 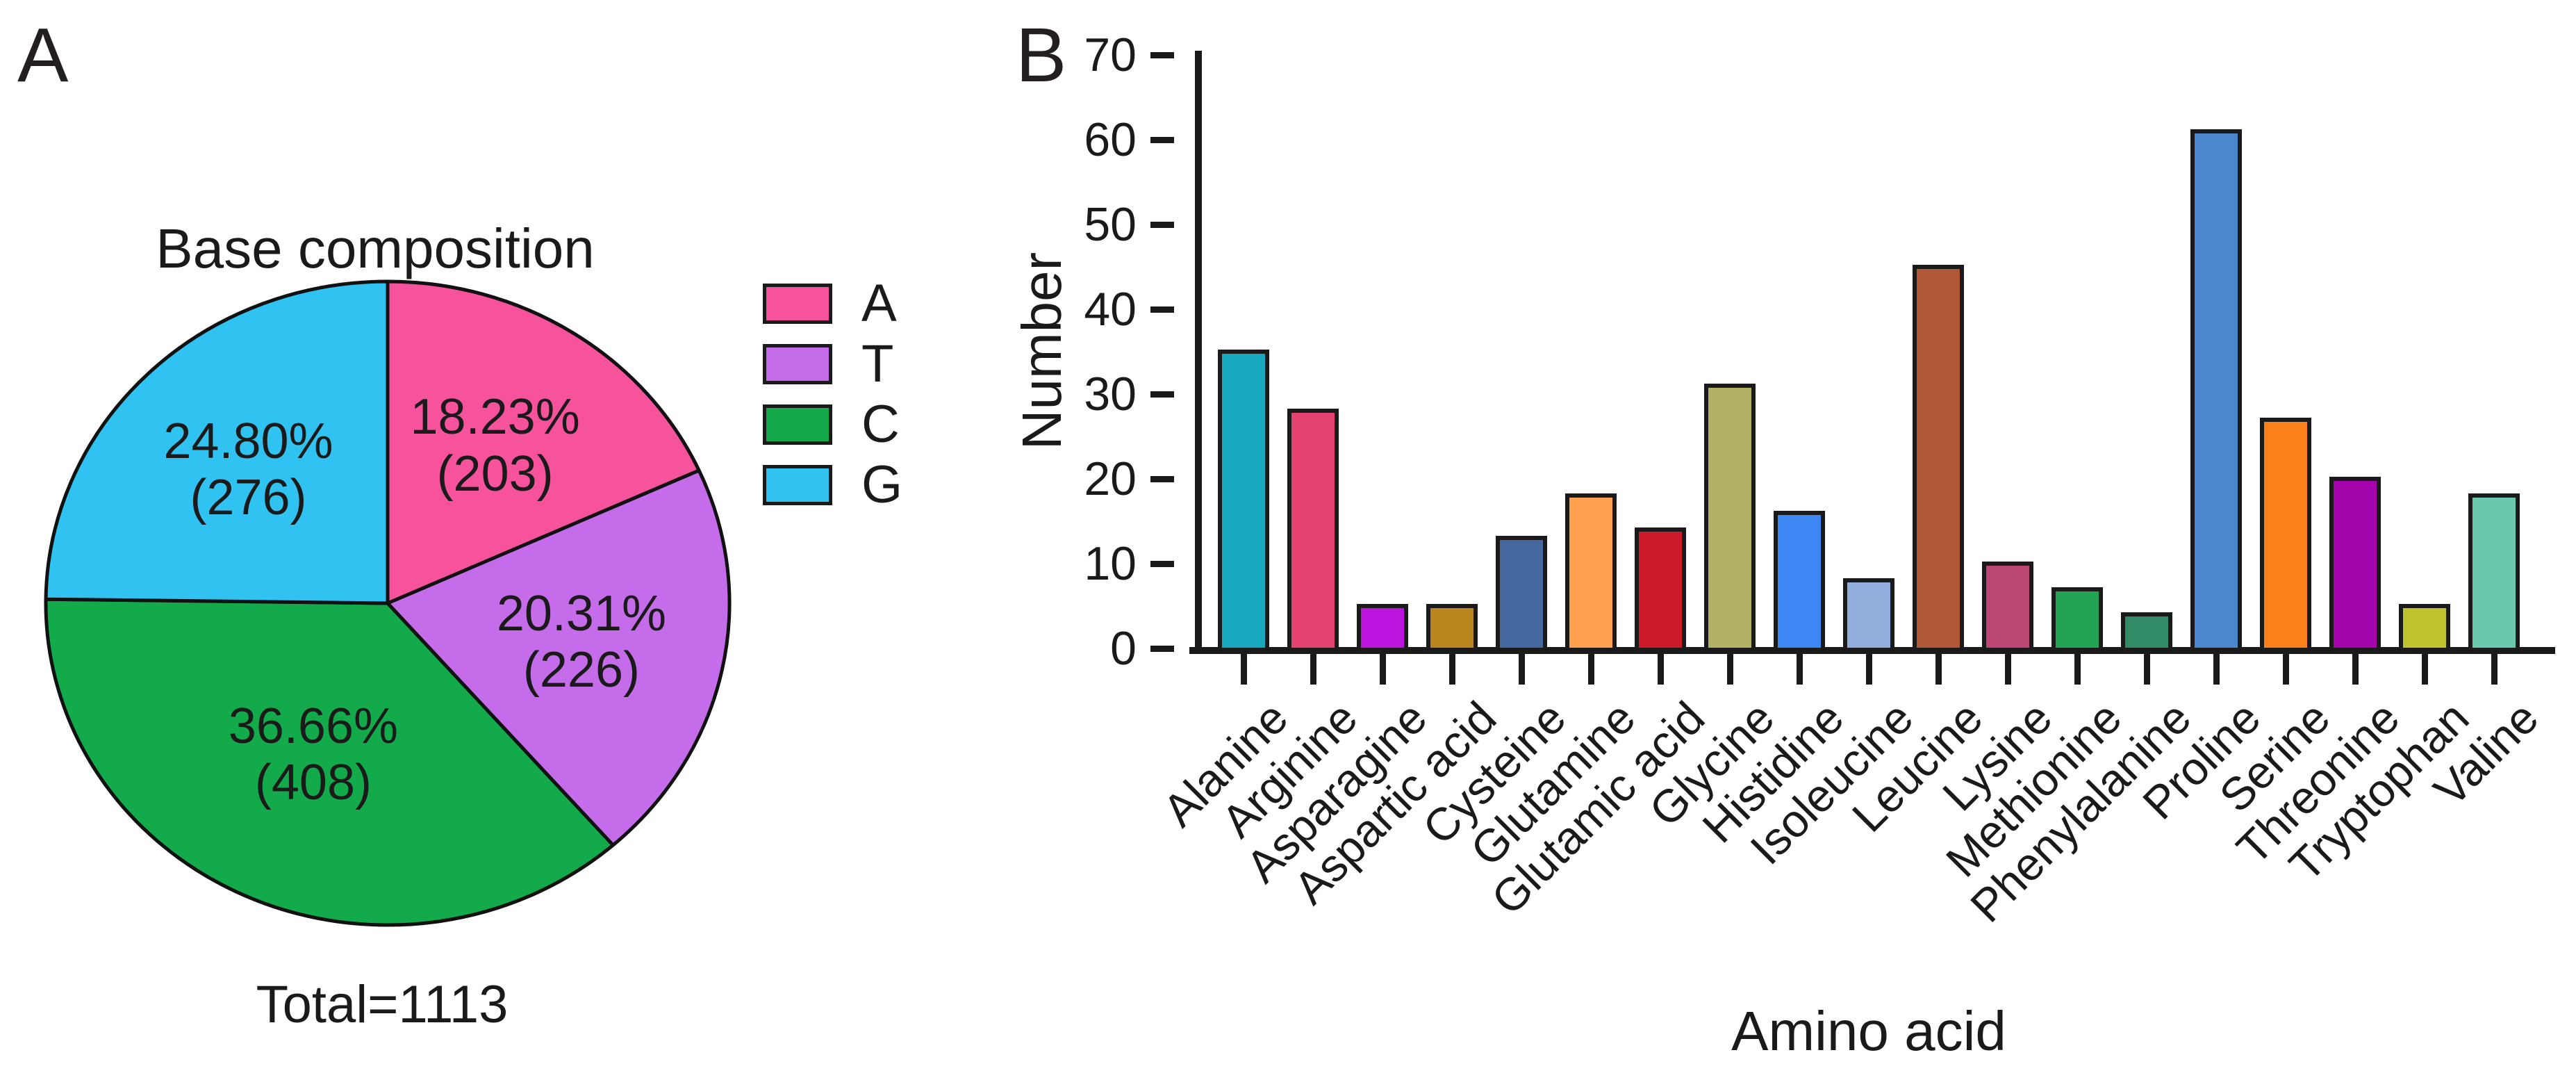 I want to click on panel-a-letter: A, so click(x=43, y=56).